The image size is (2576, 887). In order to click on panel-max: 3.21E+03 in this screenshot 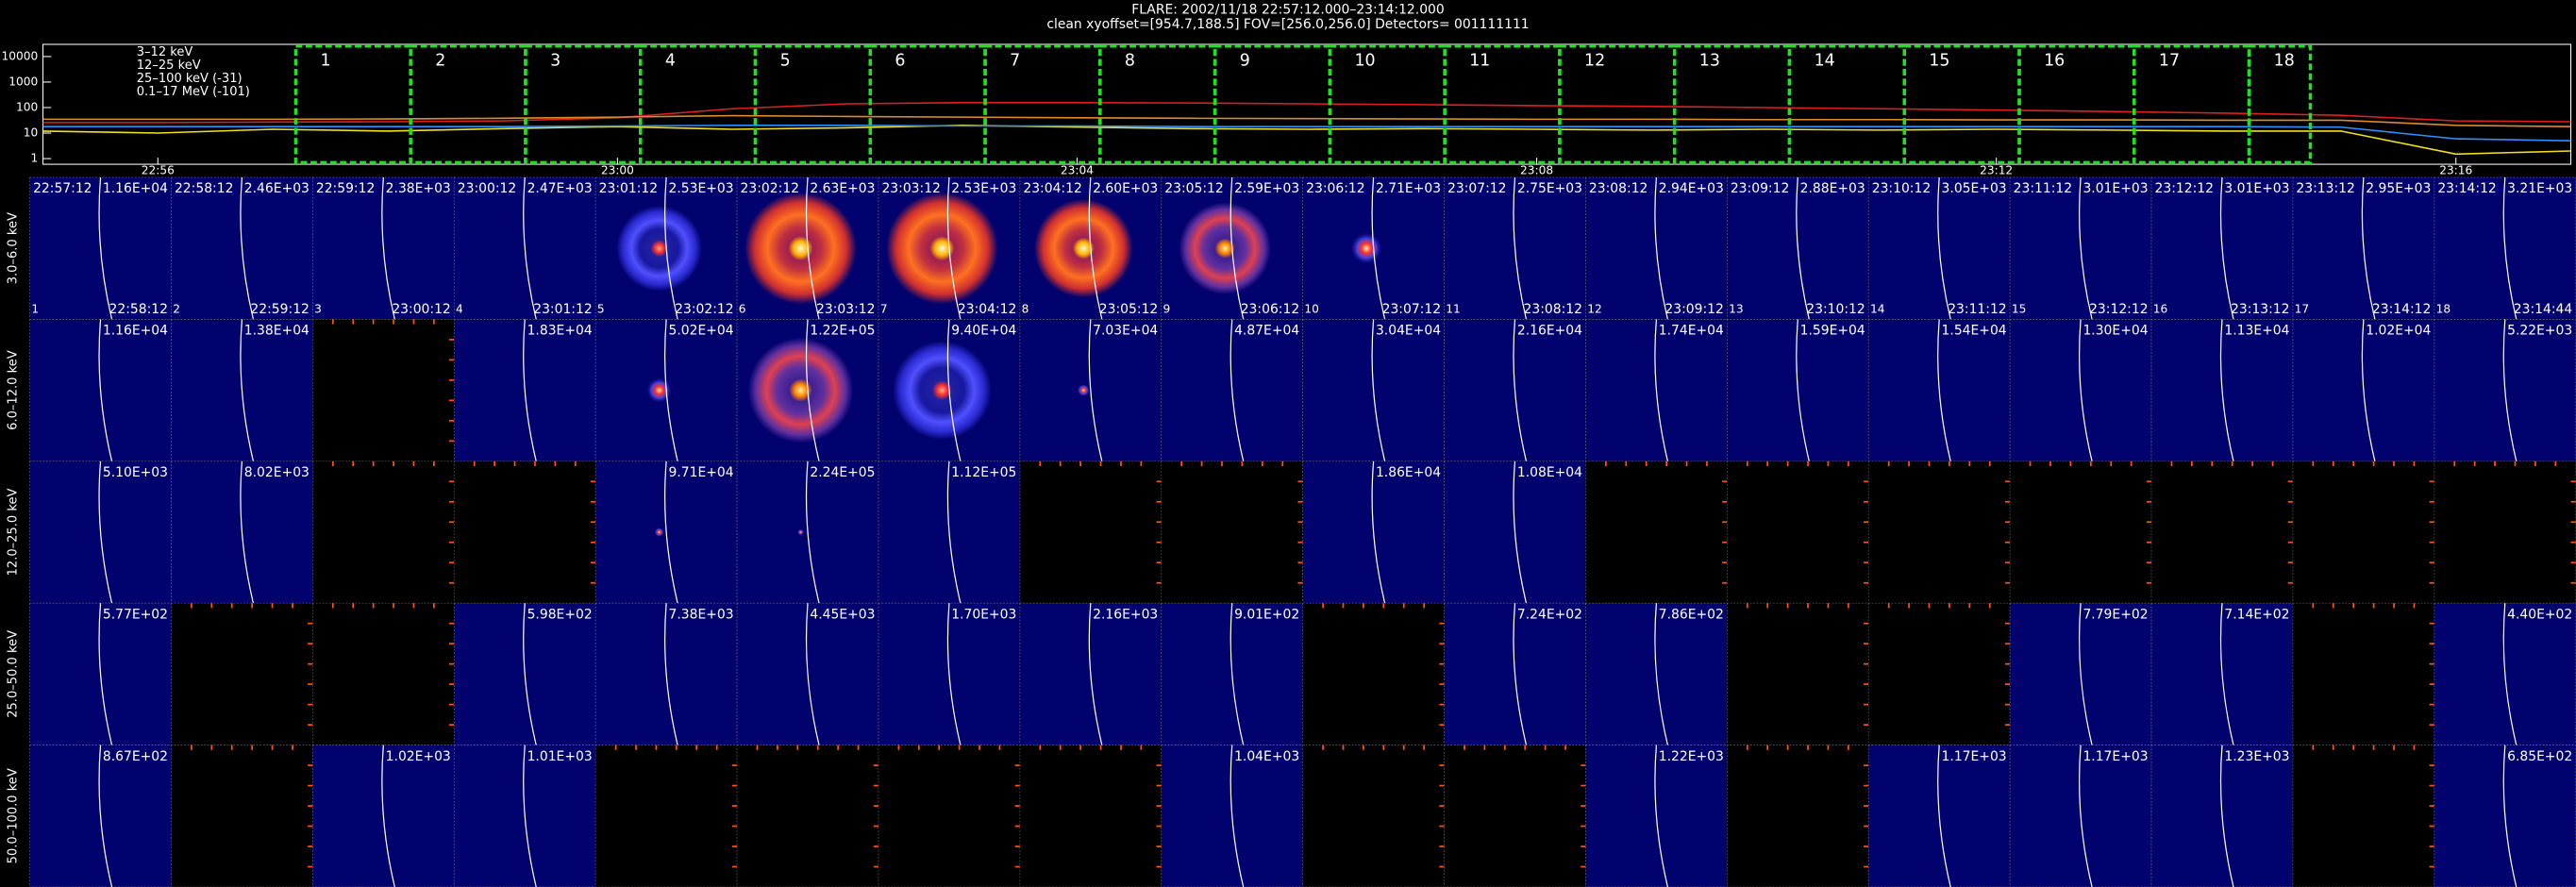, I will do `click(2539, 188)`.